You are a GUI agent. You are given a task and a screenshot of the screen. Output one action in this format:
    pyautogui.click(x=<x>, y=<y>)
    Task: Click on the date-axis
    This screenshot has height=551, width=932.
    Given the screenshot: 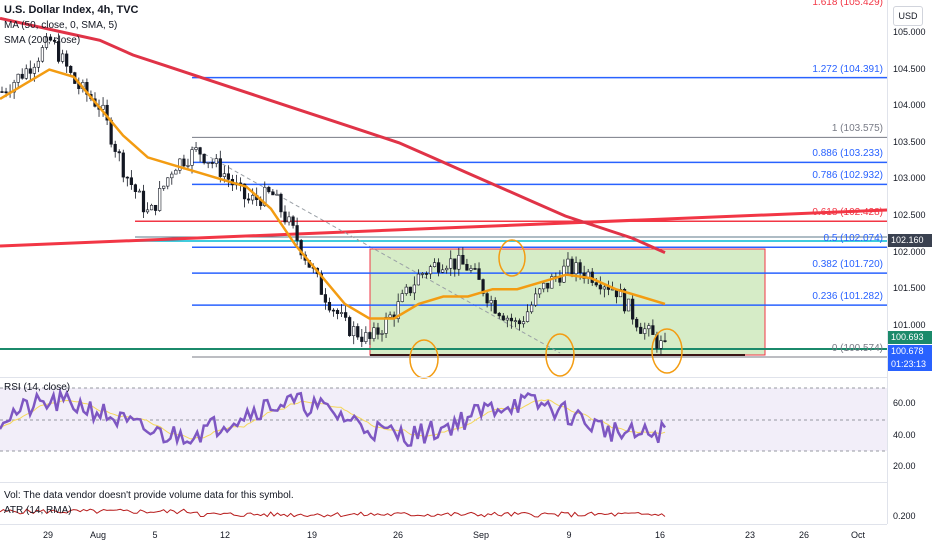 What is the action you would take?
    pyautogui.click(x=443, y=537)
    